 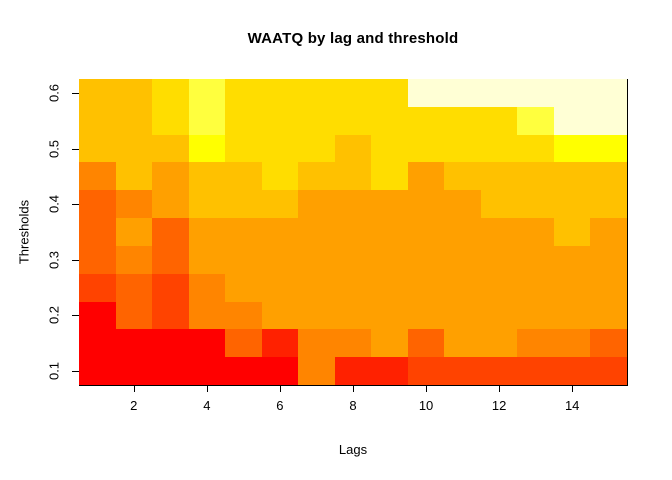 I want to click on y-tick-label: 0.3, so click(x=54, y=259).